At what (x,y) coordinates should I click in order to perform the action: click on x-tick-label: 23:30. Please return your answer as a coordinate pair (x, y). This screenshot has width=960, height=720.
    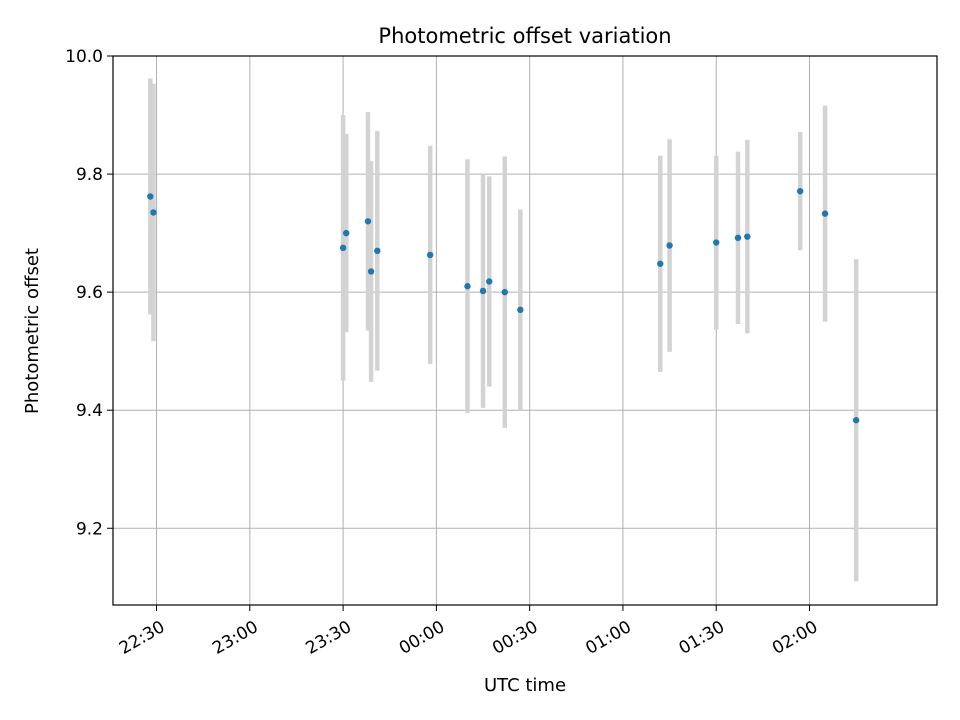
    Looking at the image, I should click on (329, 638).